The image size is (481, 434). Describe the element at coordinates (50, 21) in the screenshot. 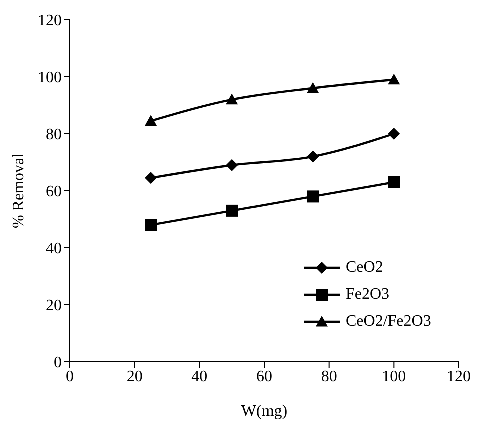

I see `y-tick-label: 120` at that location.